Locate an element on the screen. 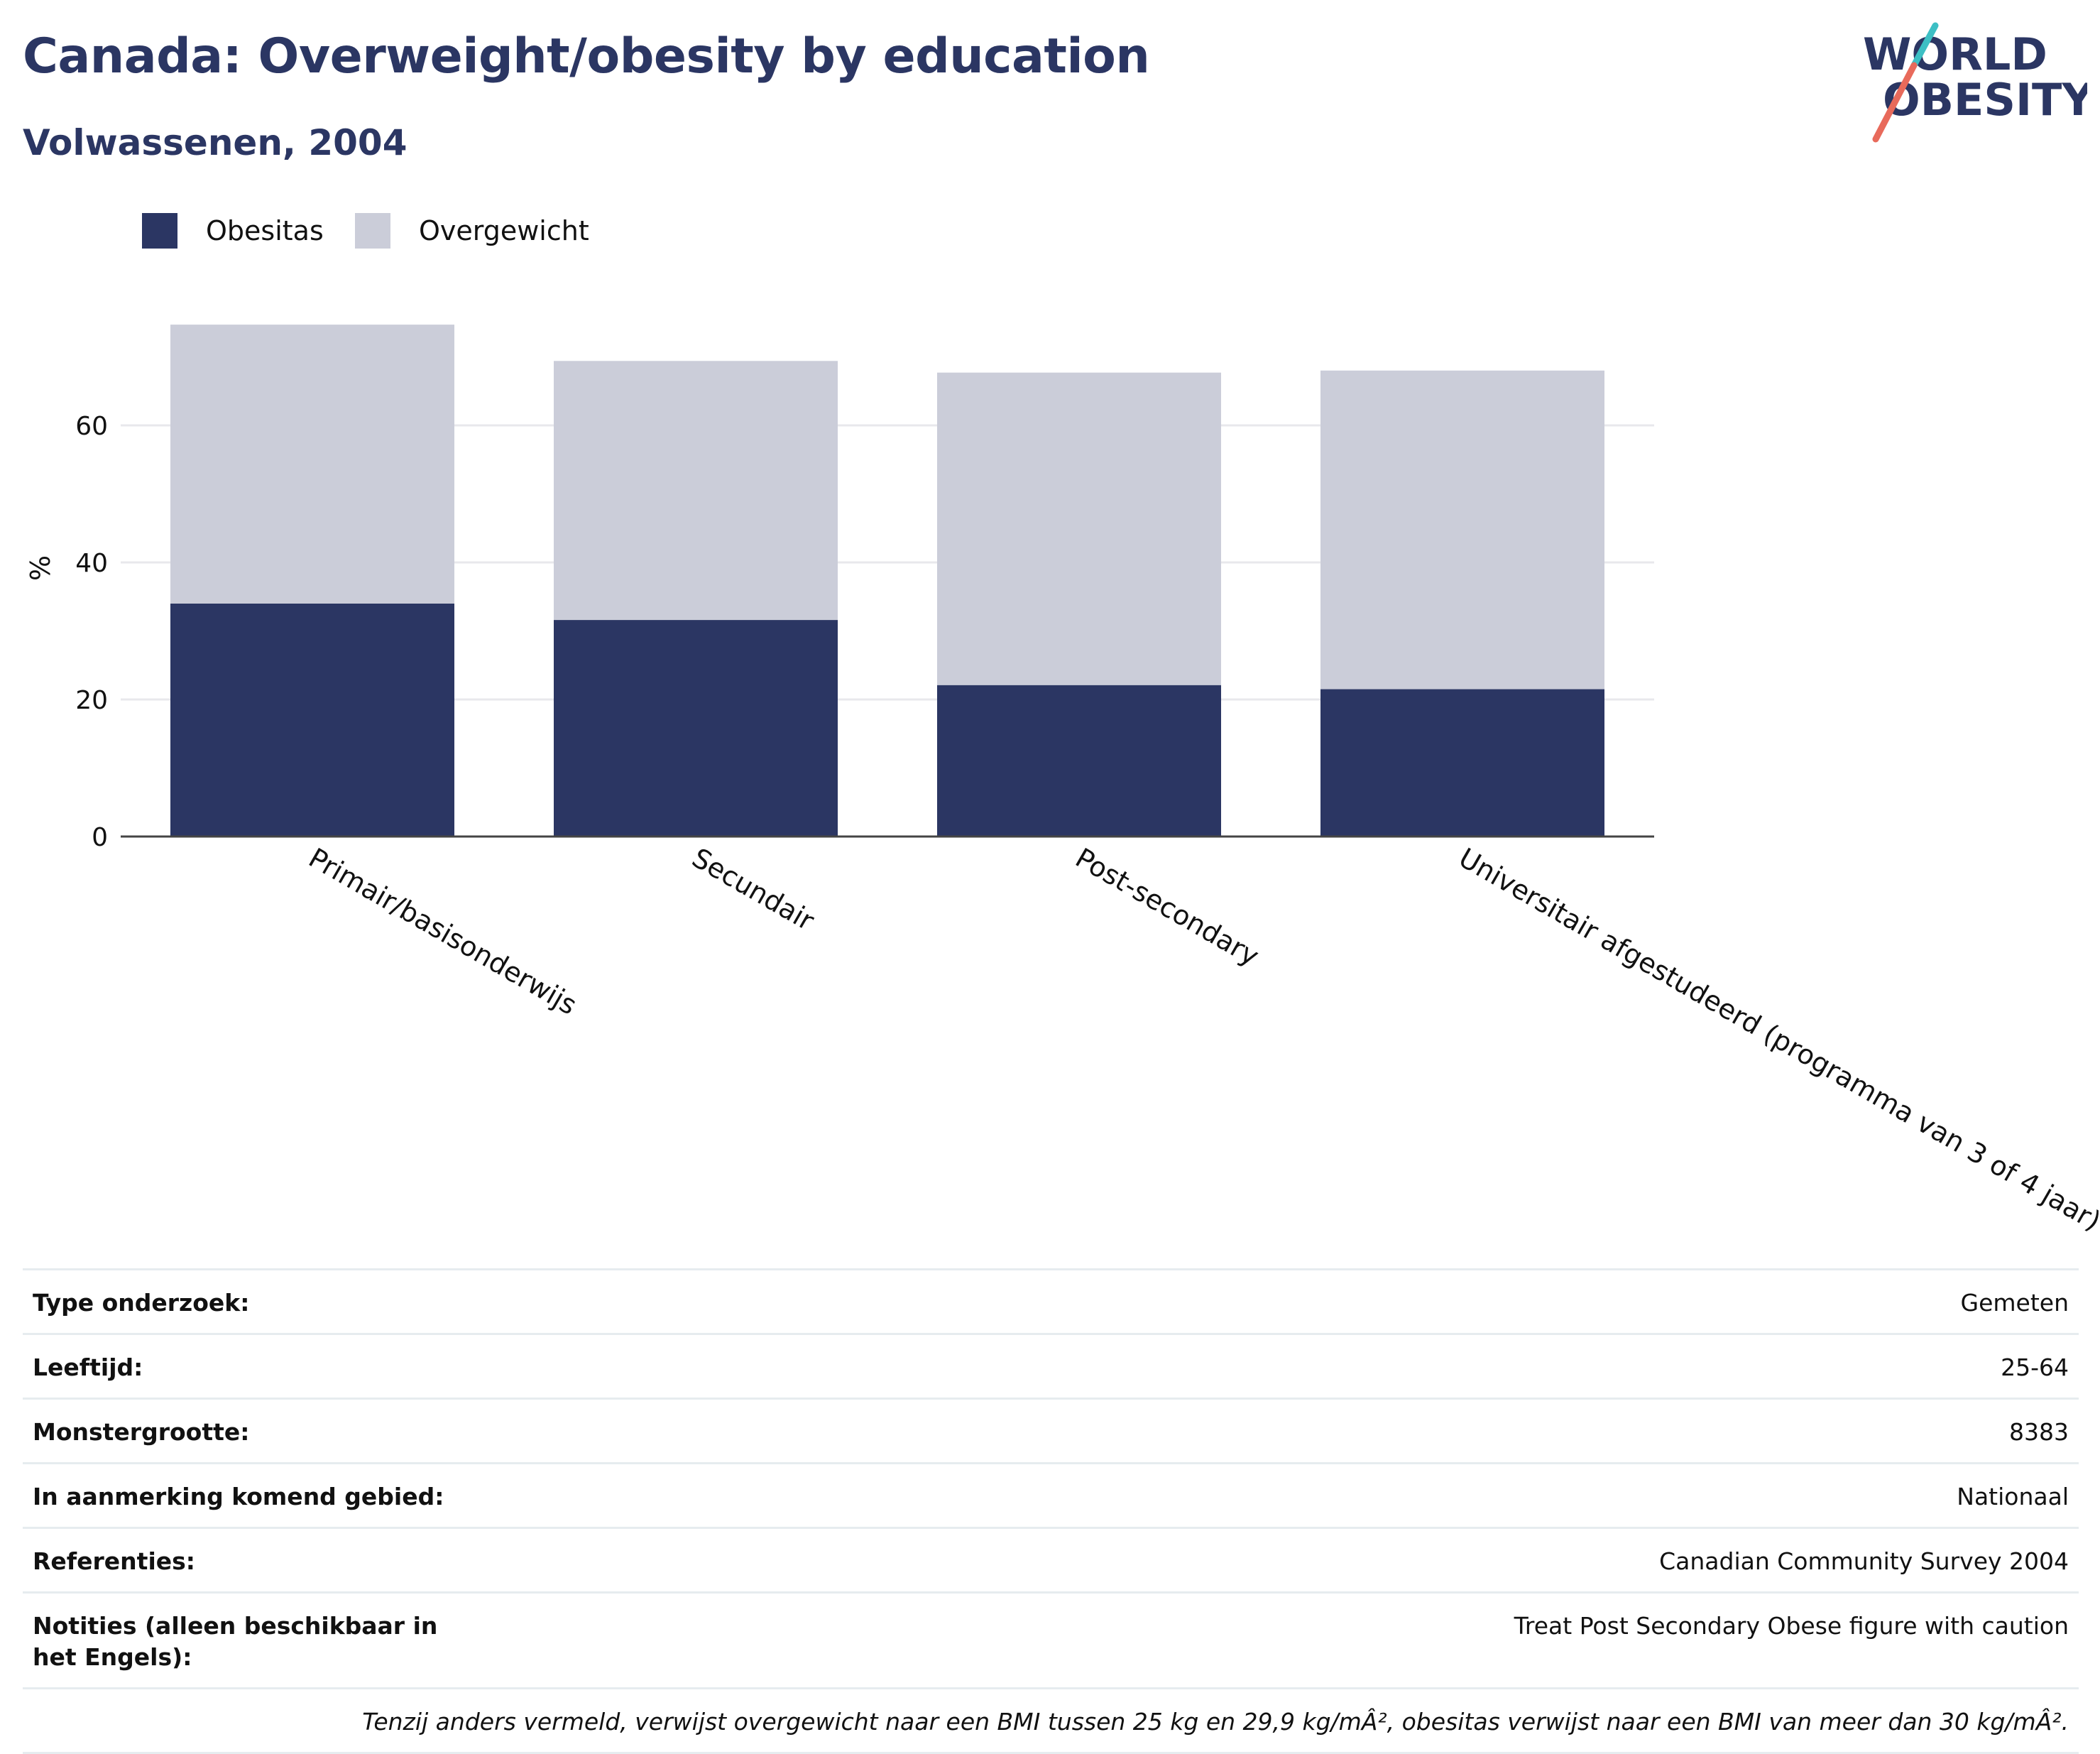 The image size is (2100, 1754). legend-swatch-overgewicht is located at coordinates (372, 231).